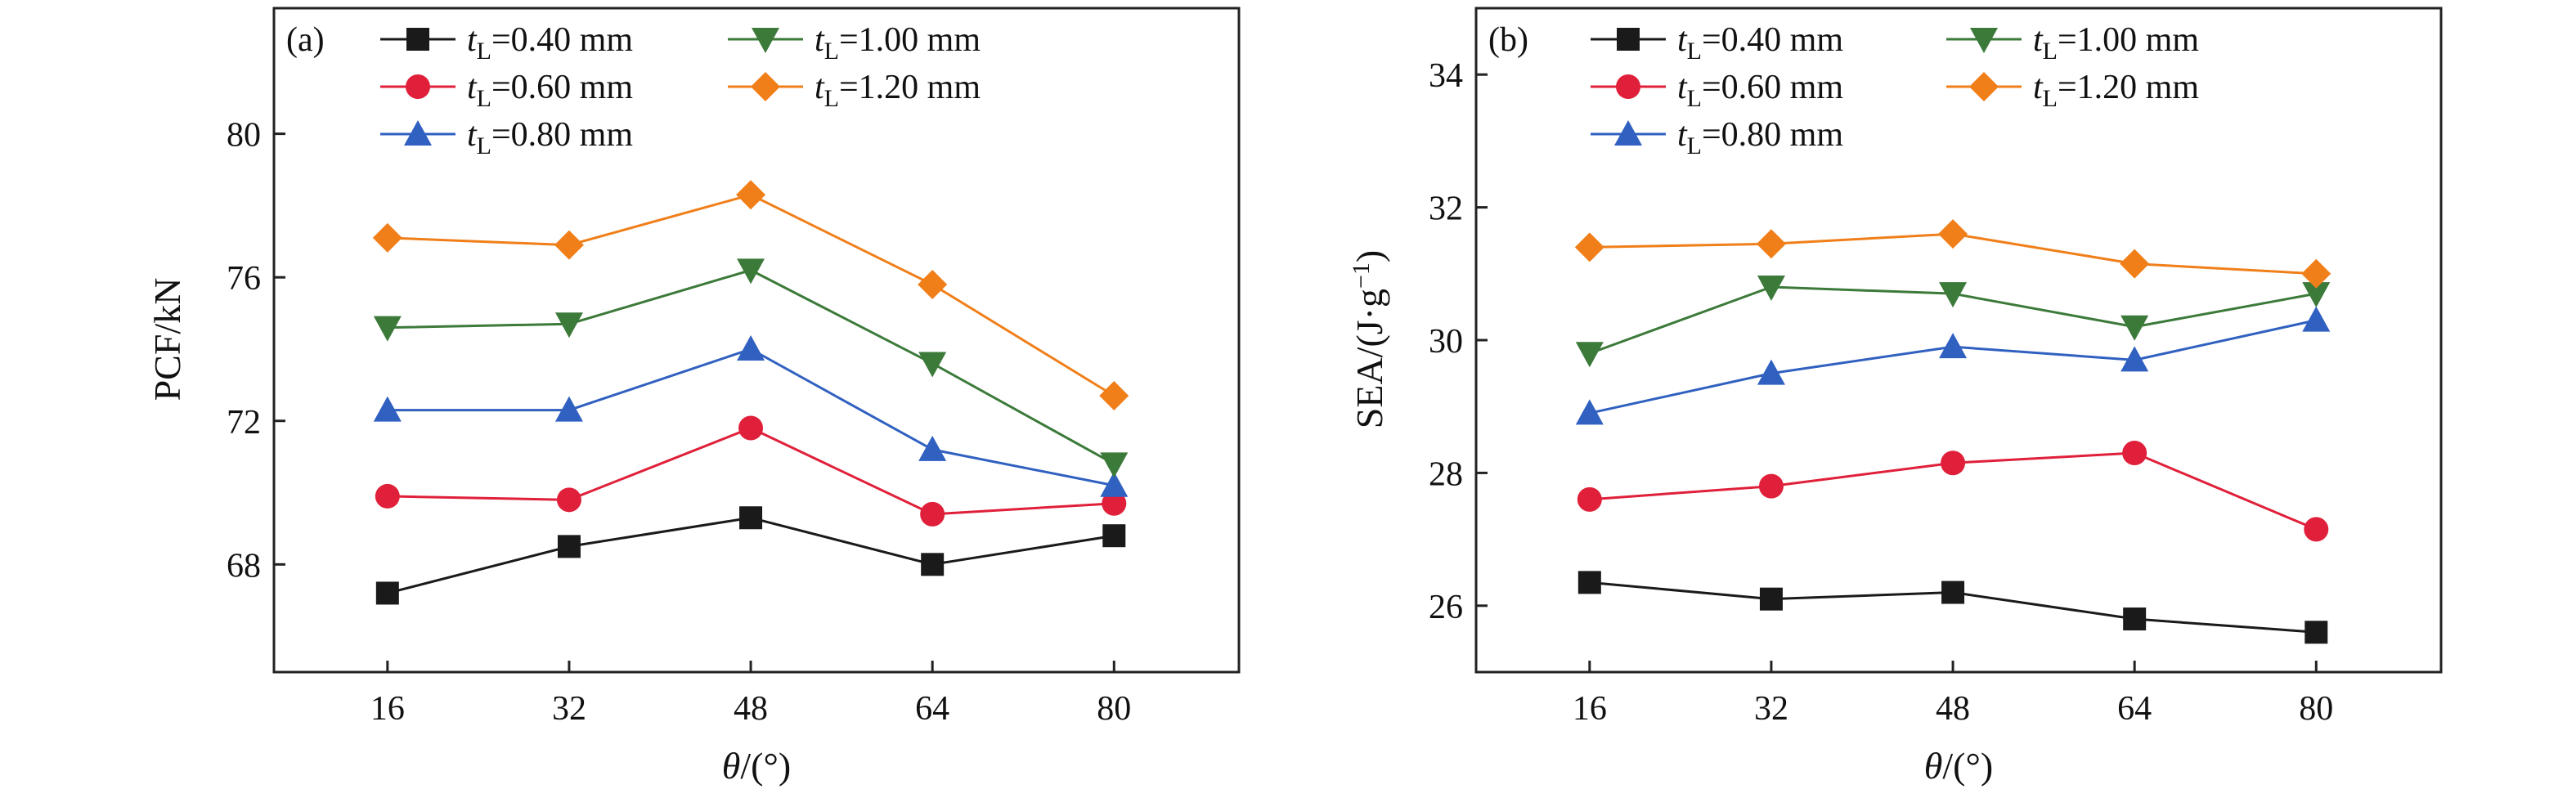 Image resolution: width=2576 pixels, height=798 pixels. I want to click on legend-label: tL=1.20 mm, so click(2116, 90).